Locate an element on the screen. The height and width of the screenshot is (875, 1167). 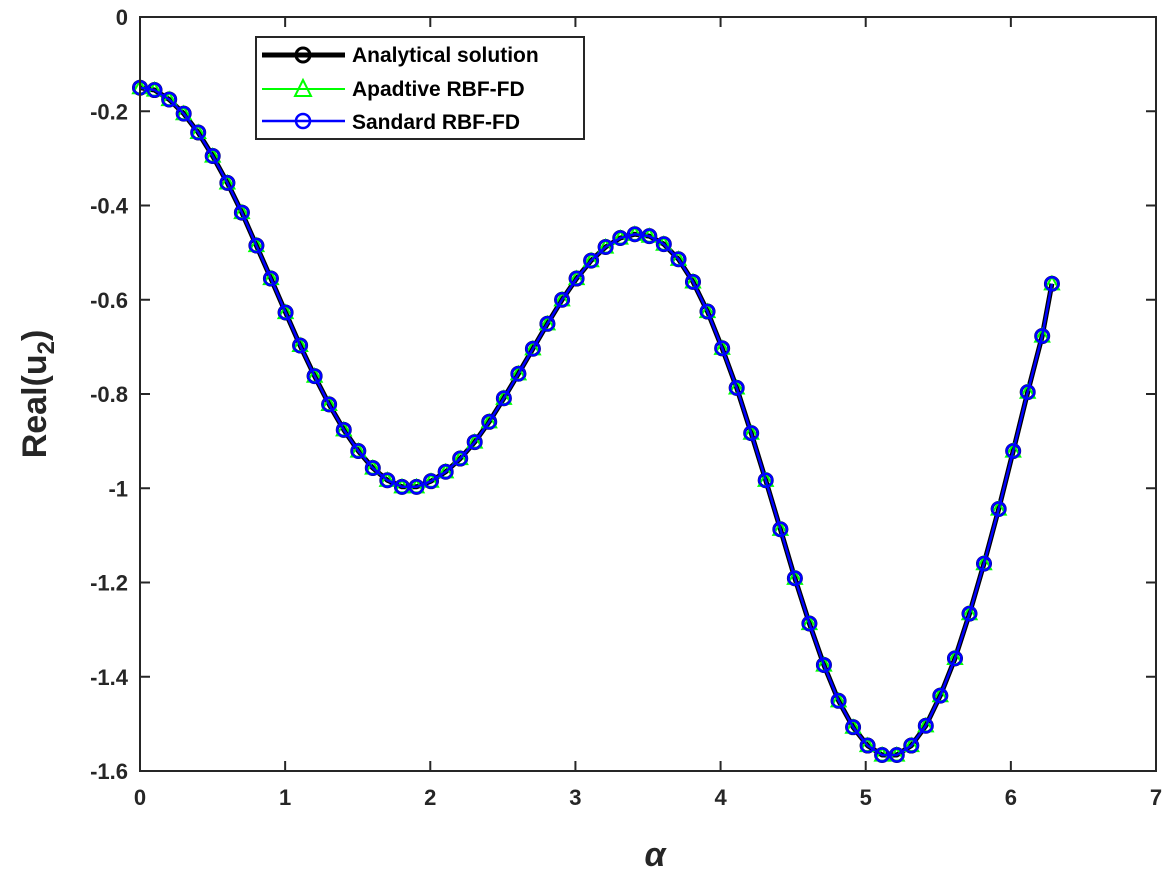
x-tick-label: 6 is located at coordinates (1011, 797).